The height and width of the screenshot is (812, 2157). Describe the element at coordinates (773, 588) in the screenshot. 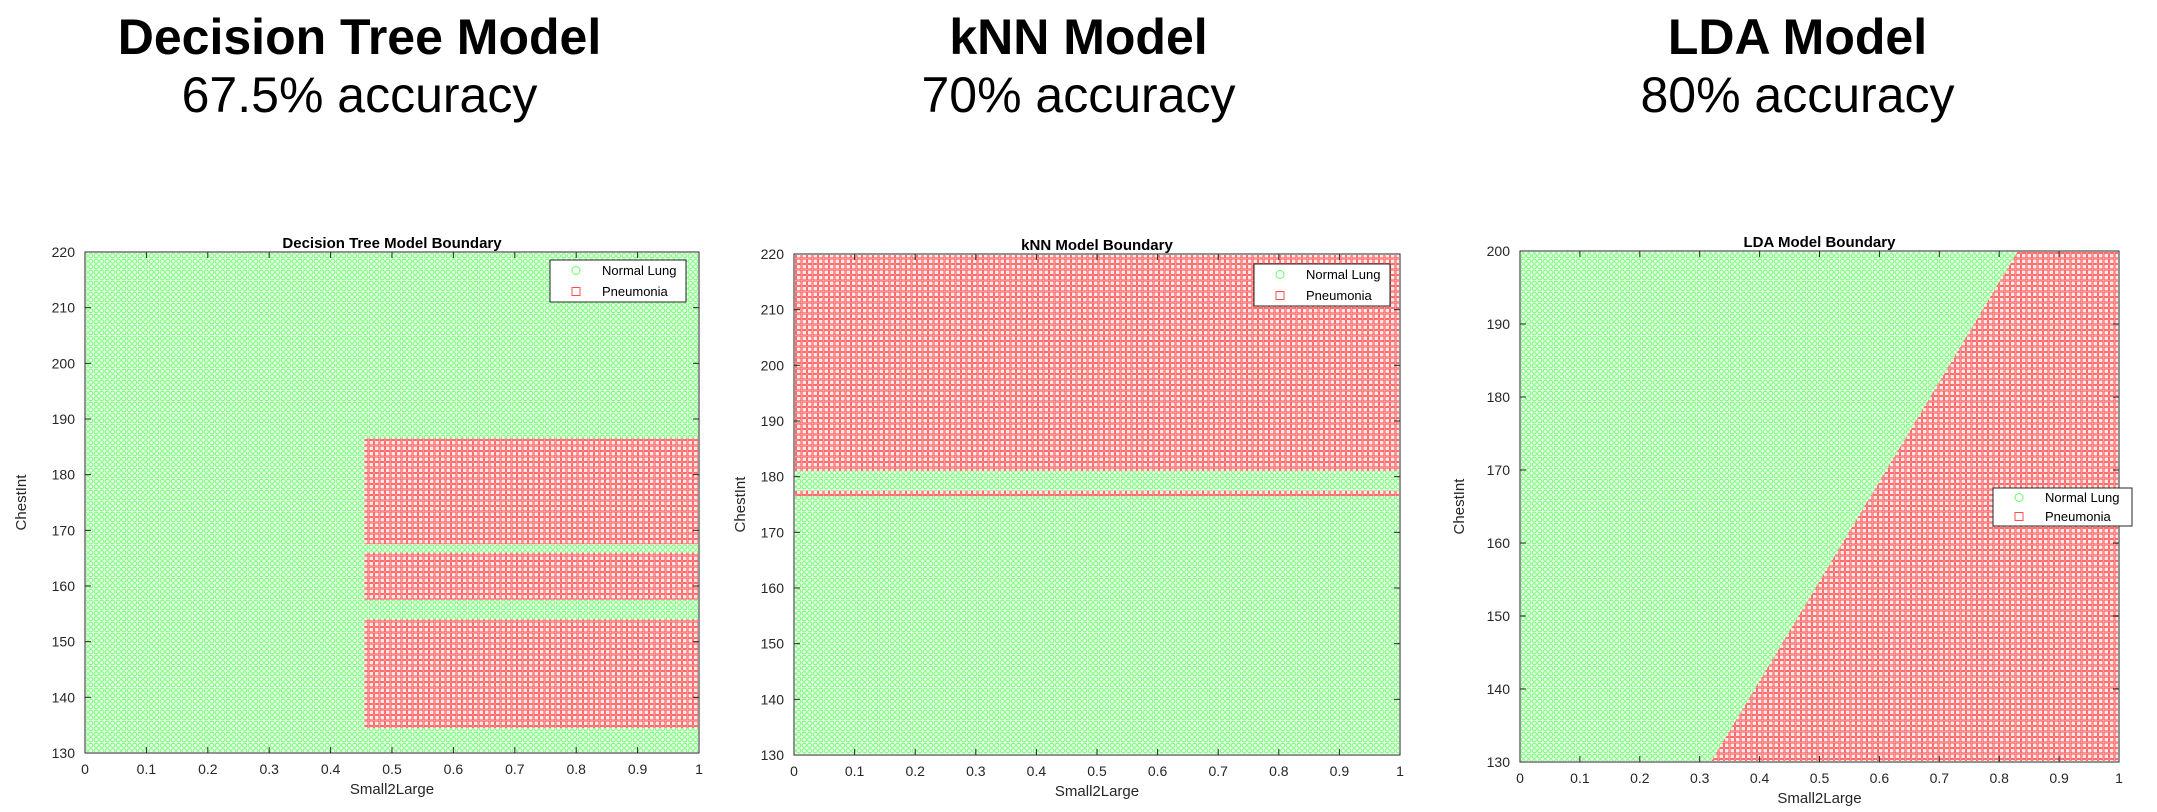

I see `y-tick-label: 160` at that location.